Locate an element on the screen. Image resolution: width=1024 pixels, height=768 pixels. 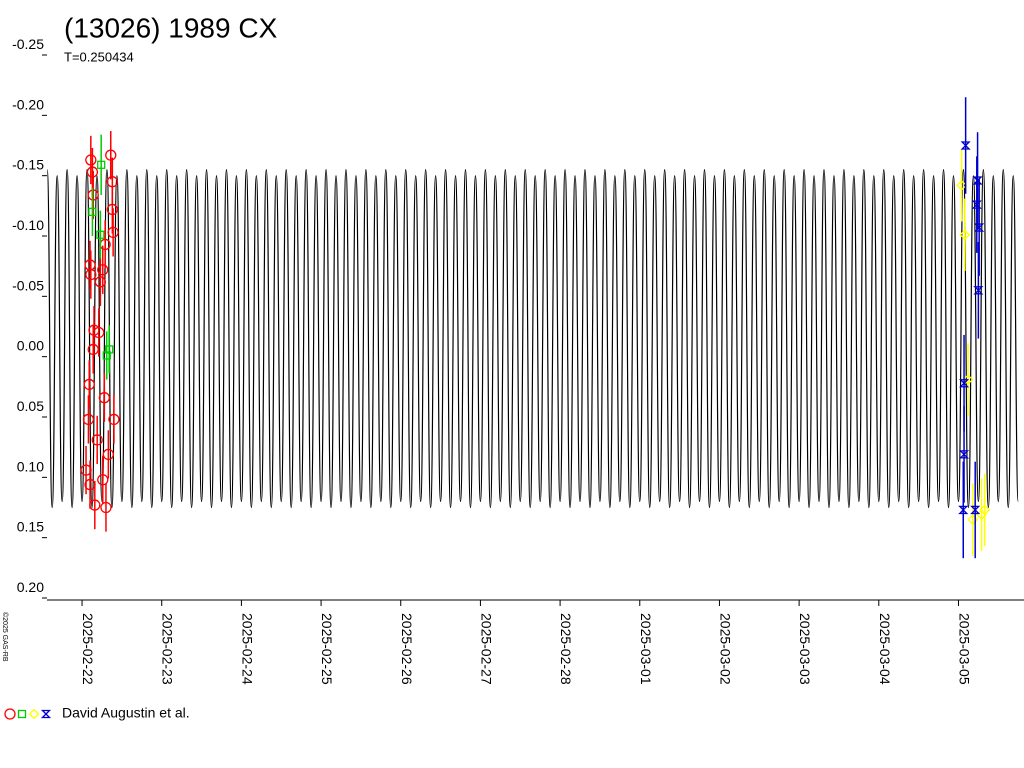
x-tick-label: 2025-02-27 is located at coordinates (486, 649).